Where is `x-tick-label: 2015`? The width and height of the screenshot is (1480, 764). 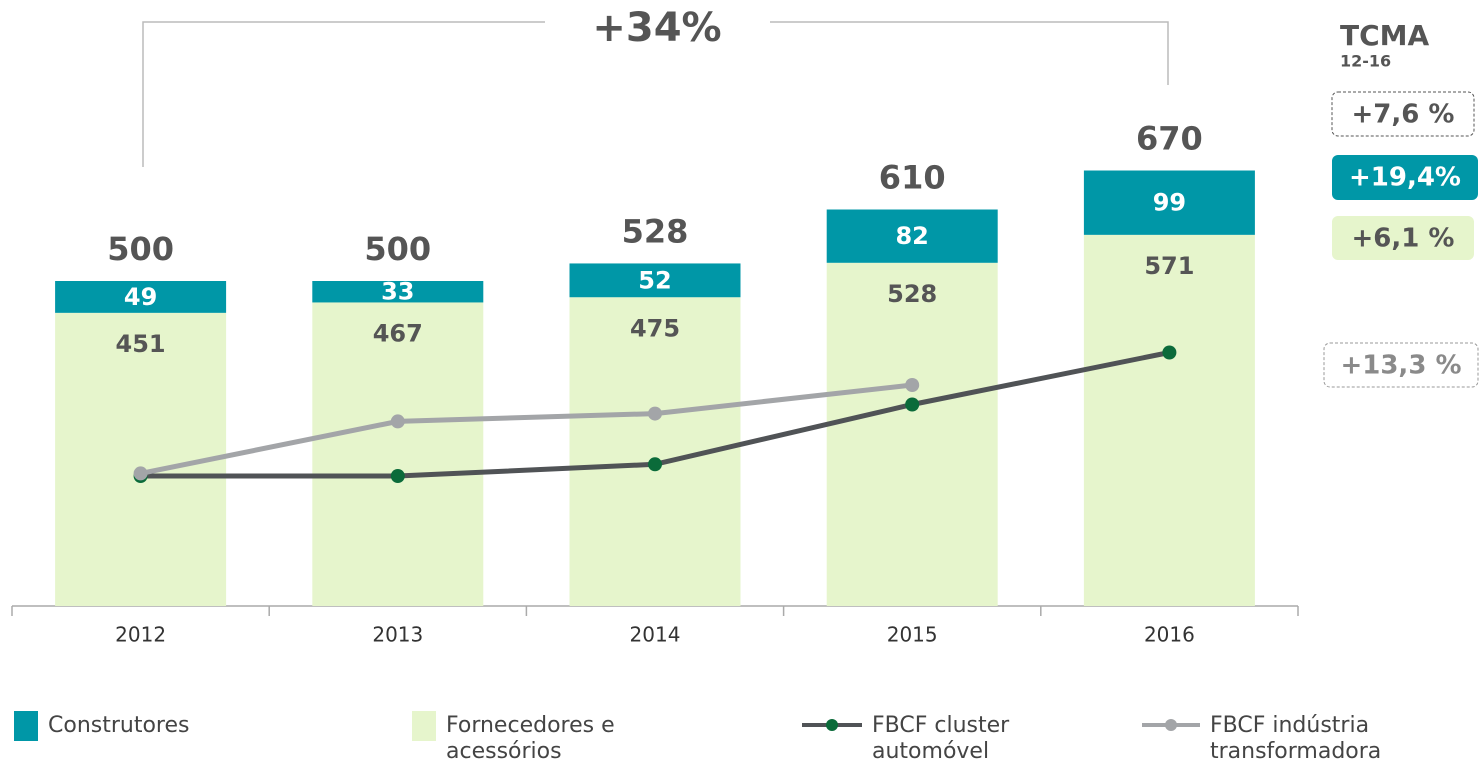 x-tick-label: 2015 is located at coordinates (912, 635).